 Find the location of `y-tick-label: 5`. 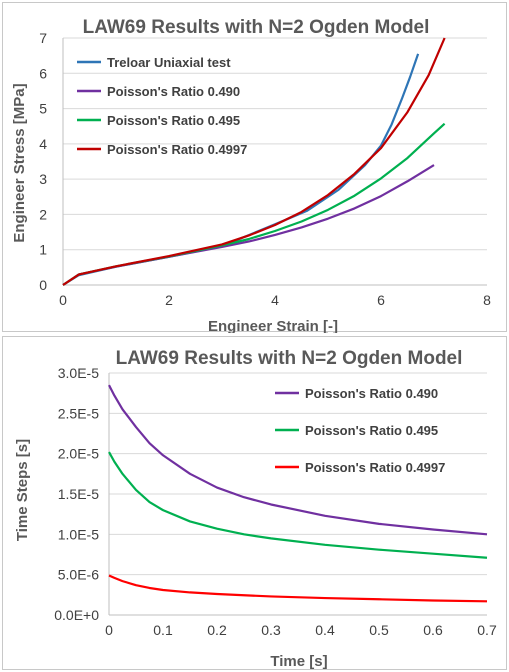

y-tick-label: 5 is located at coordinates (43, 109).